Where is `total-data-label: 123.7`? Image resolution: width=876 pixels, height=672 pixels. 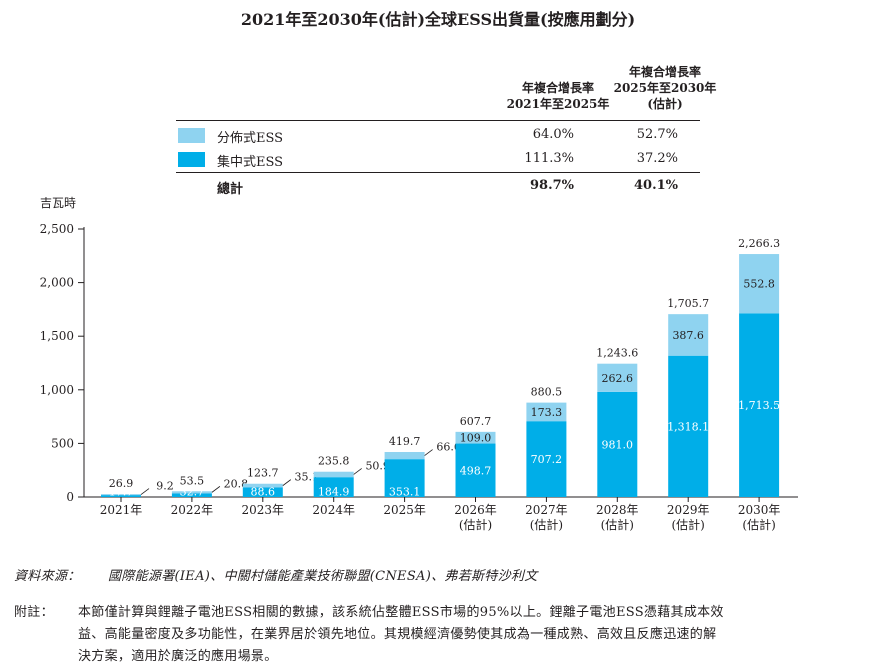
total-data-label: 123.7 is located at coordinates (263, 473).